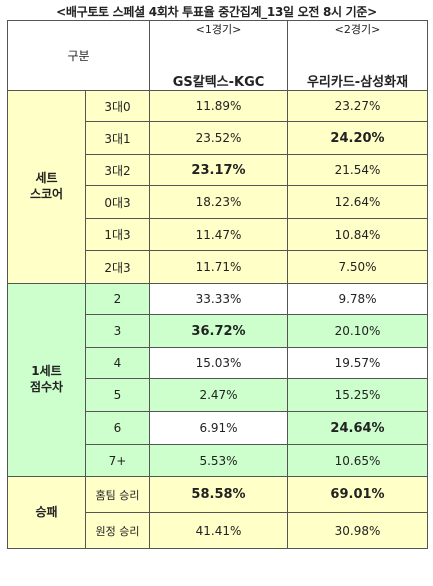  I want to click on match1-value: 11.71%, so click(218, 267).